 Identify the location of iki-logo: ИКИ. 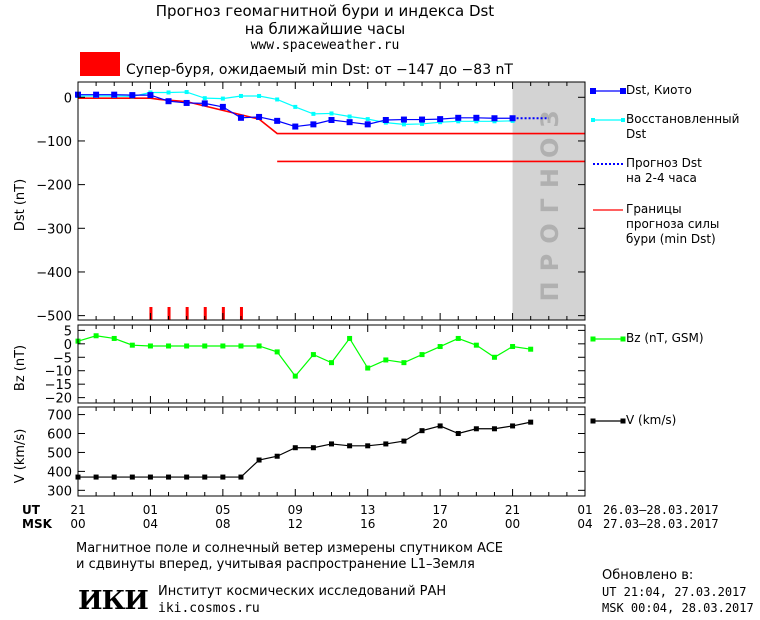
(113, 601).